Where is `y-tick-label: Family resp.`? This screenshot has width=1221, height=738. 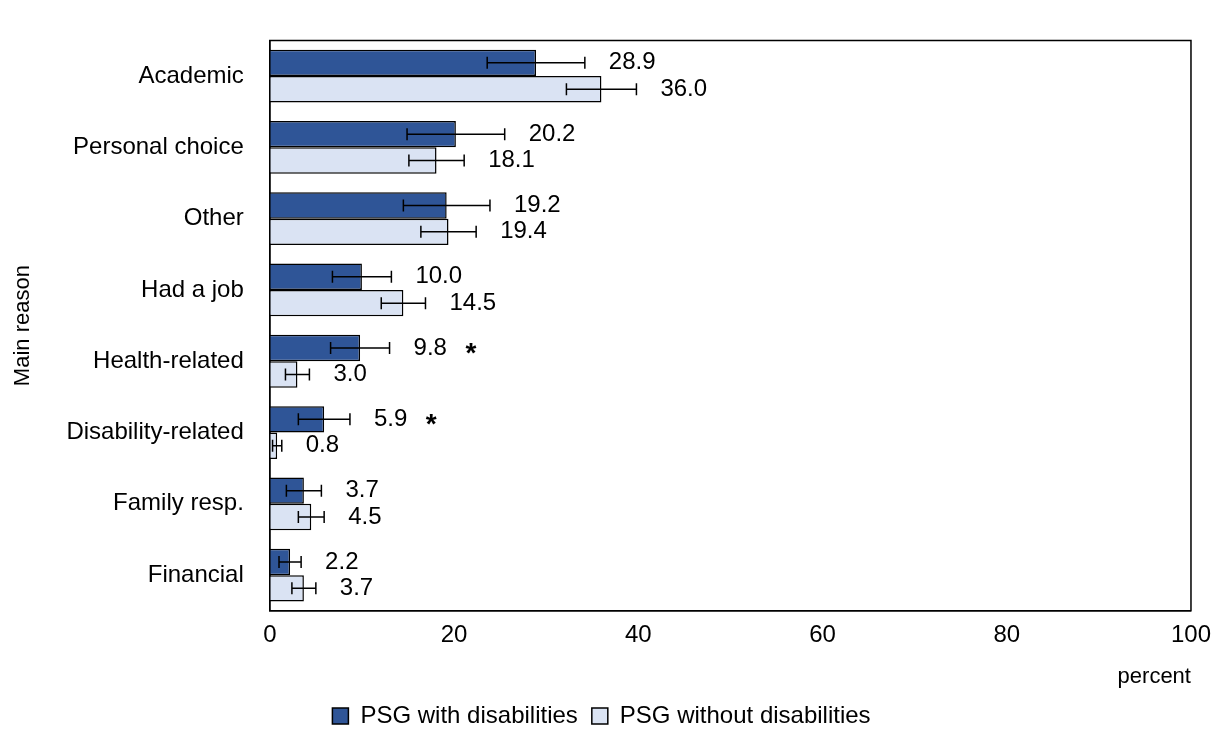 y-tick-label: Family resp. is located at coordinates (178, 502).